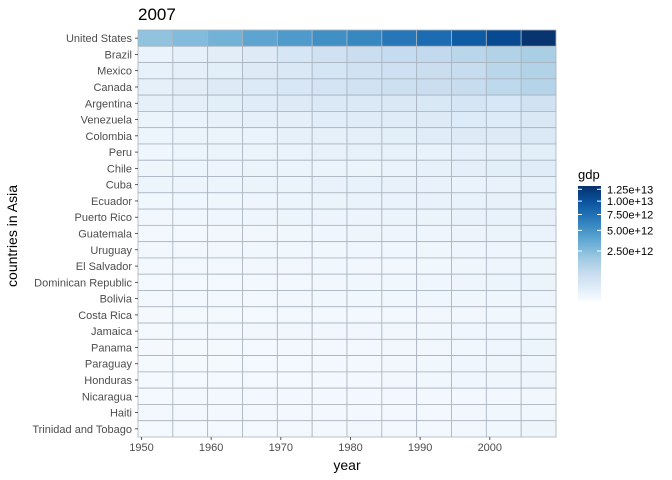 The height and width of the screenshot is (480, 672). Describe the element at coordinates (107, 121) in the screenshot. I see `y-tick-label: Venezuela` at that location.